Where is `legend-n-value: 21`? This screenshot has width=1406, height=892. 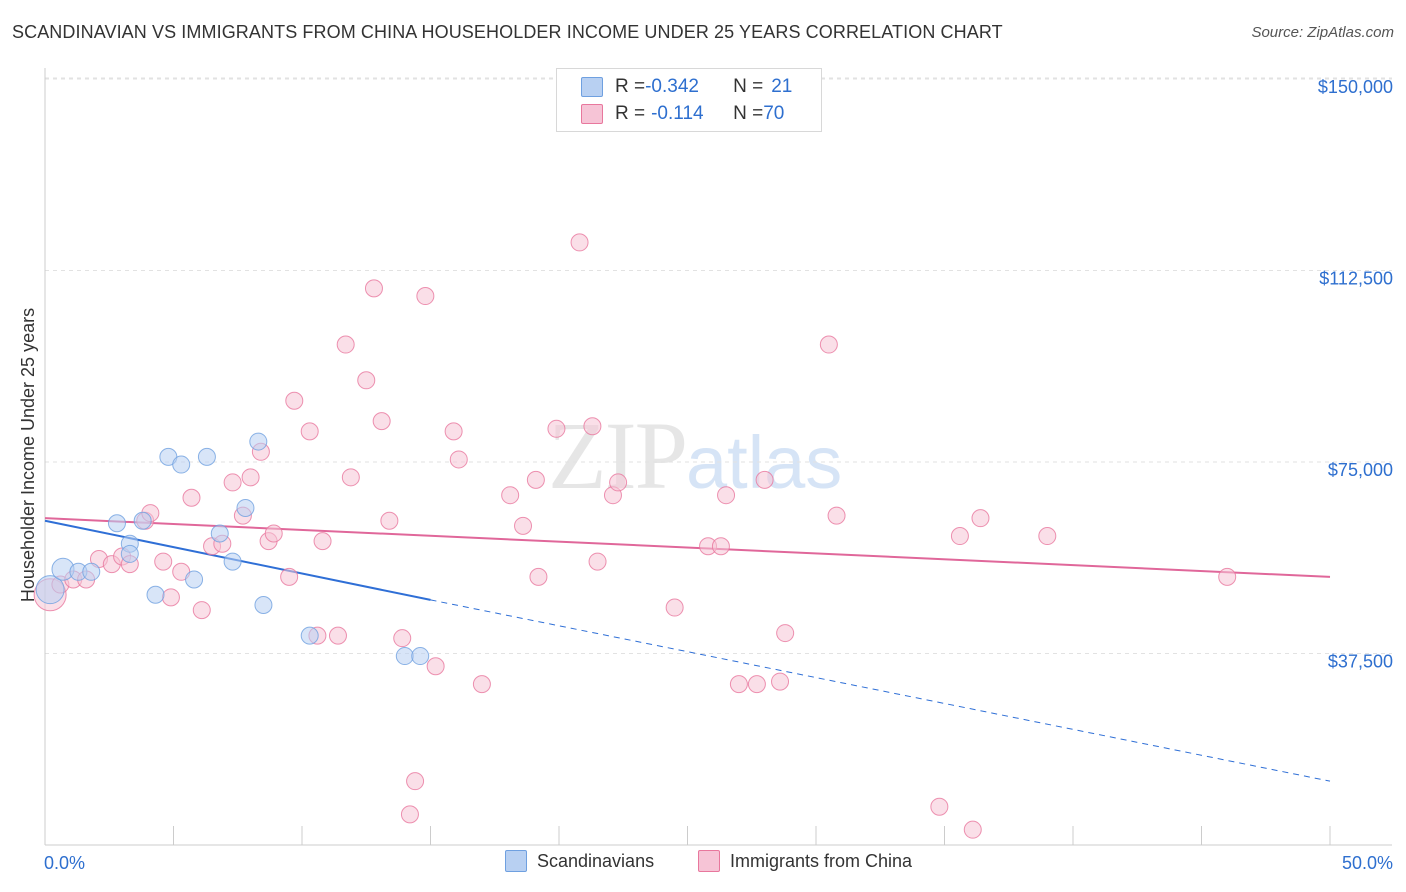 legend-n-value: 21 is located at coordinates (782, 86).